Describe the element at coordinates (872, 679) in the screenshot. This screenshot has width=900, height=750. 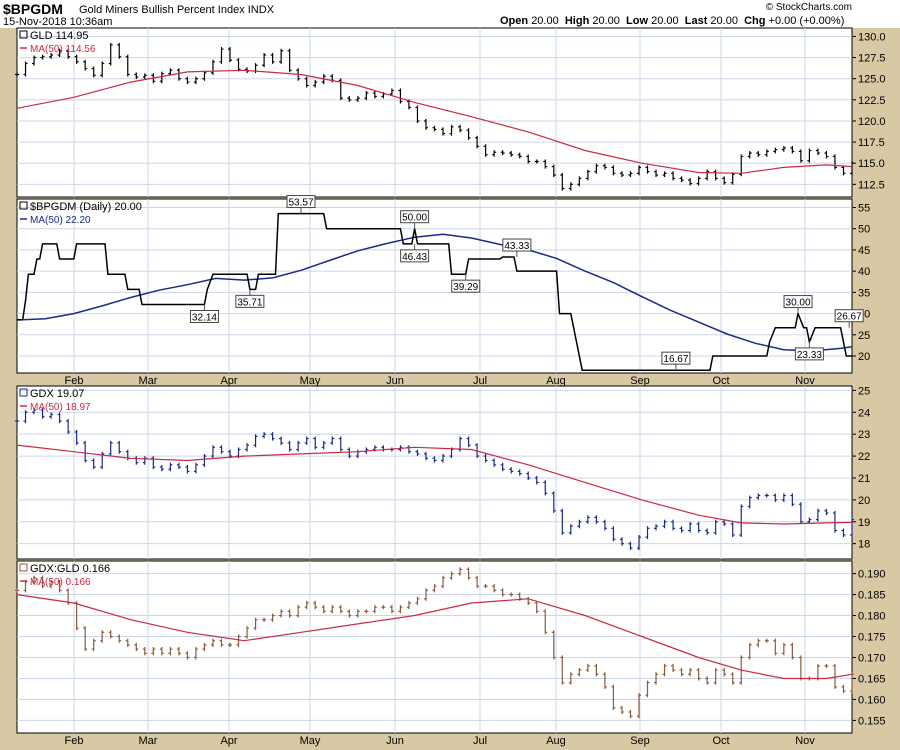
I see `y-tick-label: 0.165` at that location.